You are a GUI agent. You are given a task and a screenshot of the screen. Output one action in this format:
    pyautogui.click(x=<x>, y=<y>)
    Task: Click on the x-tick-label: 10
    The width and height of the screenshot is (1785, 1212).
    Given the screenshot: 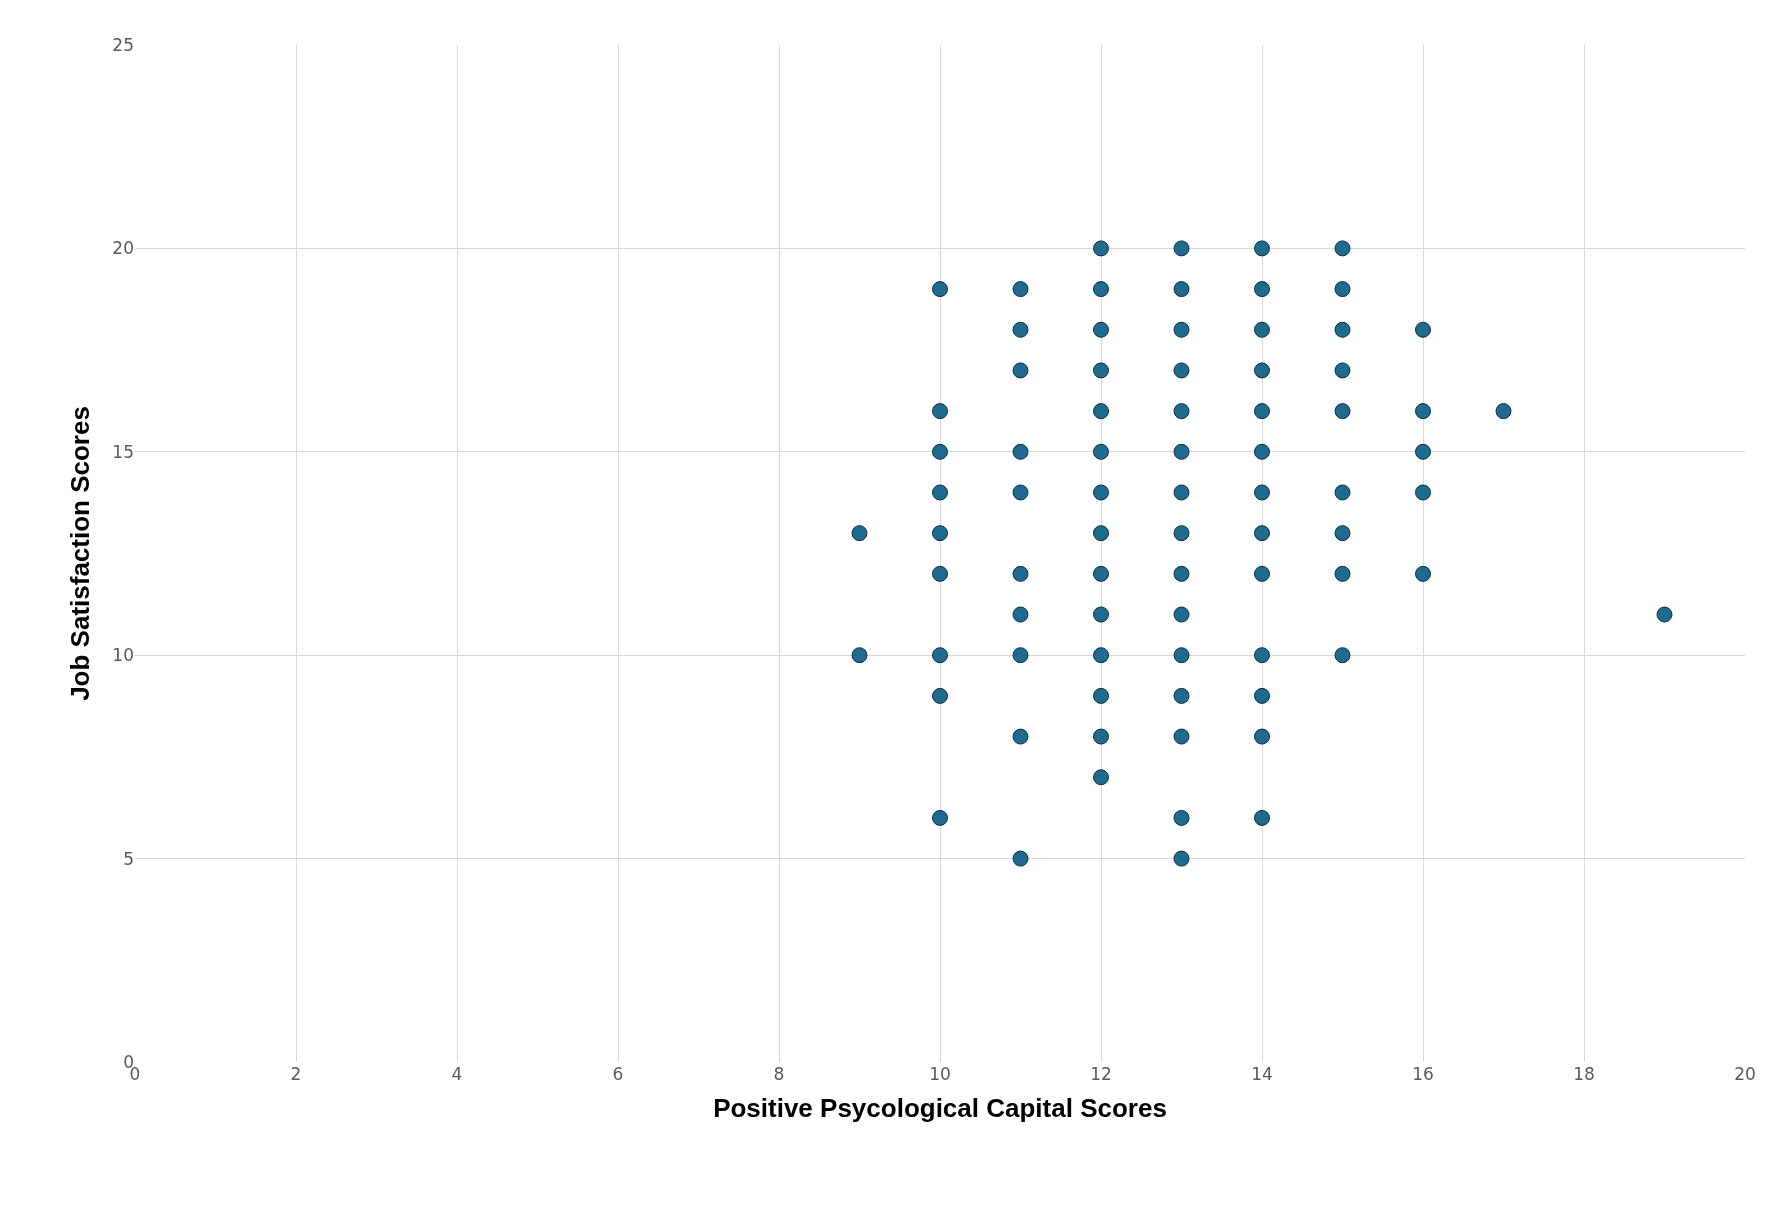 What is the action you would take?
    pyautogui.click(x=940, y=1074)
    